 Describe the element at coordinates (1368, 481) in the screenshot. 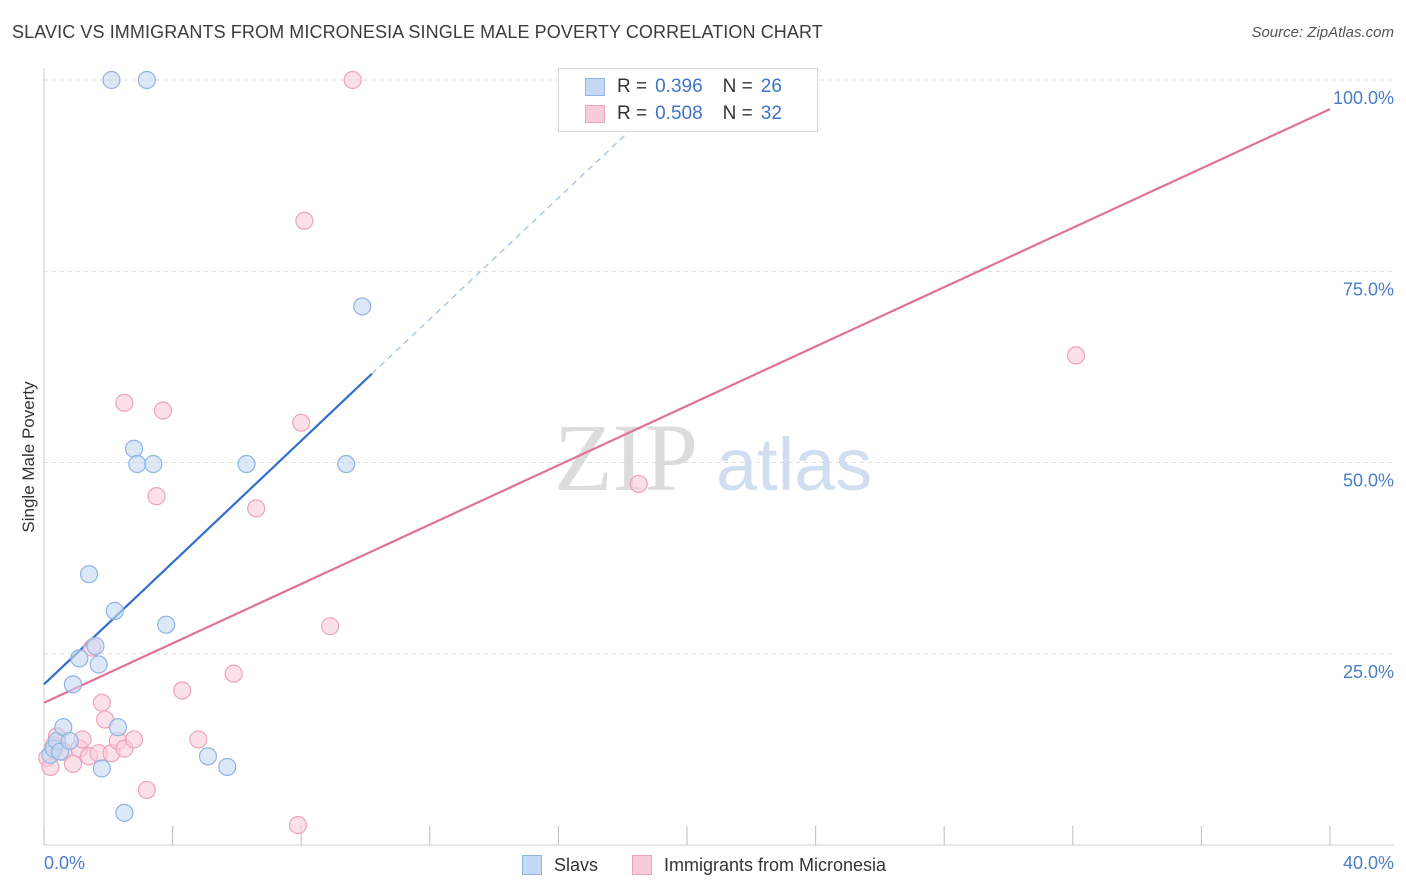

I see `y-tick-label-1: 50.0%` at that location.